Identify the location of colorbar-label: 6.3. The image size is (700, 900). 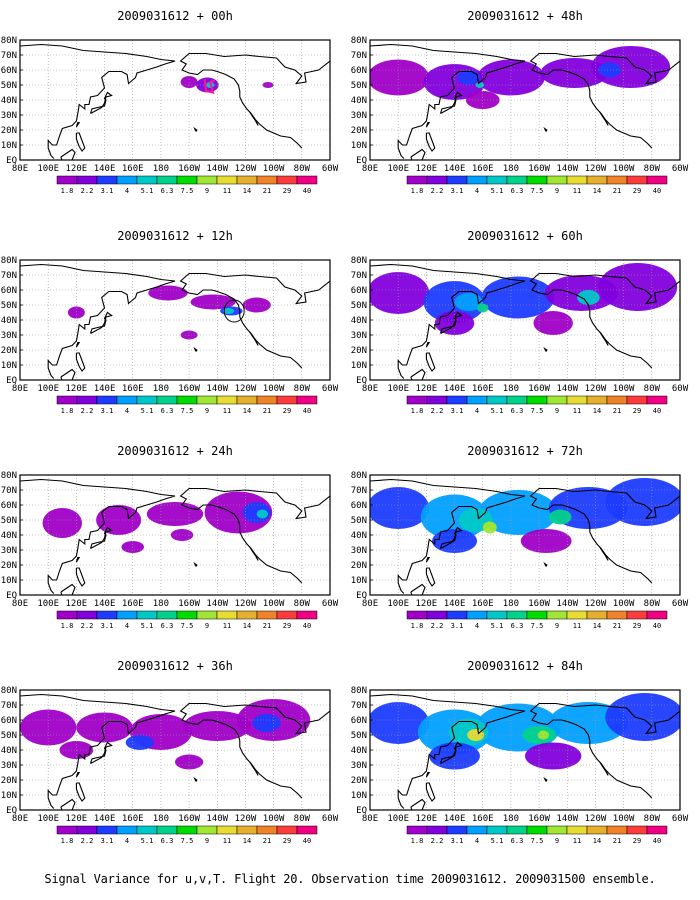
(517, 411).